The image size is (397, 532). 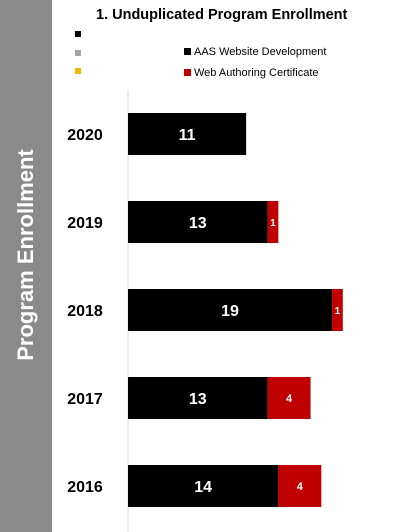 What do you see at coordinates (85, 311) in the screenshot?
I see `y-tick-label: 2018` at bounding box center [85, 311].